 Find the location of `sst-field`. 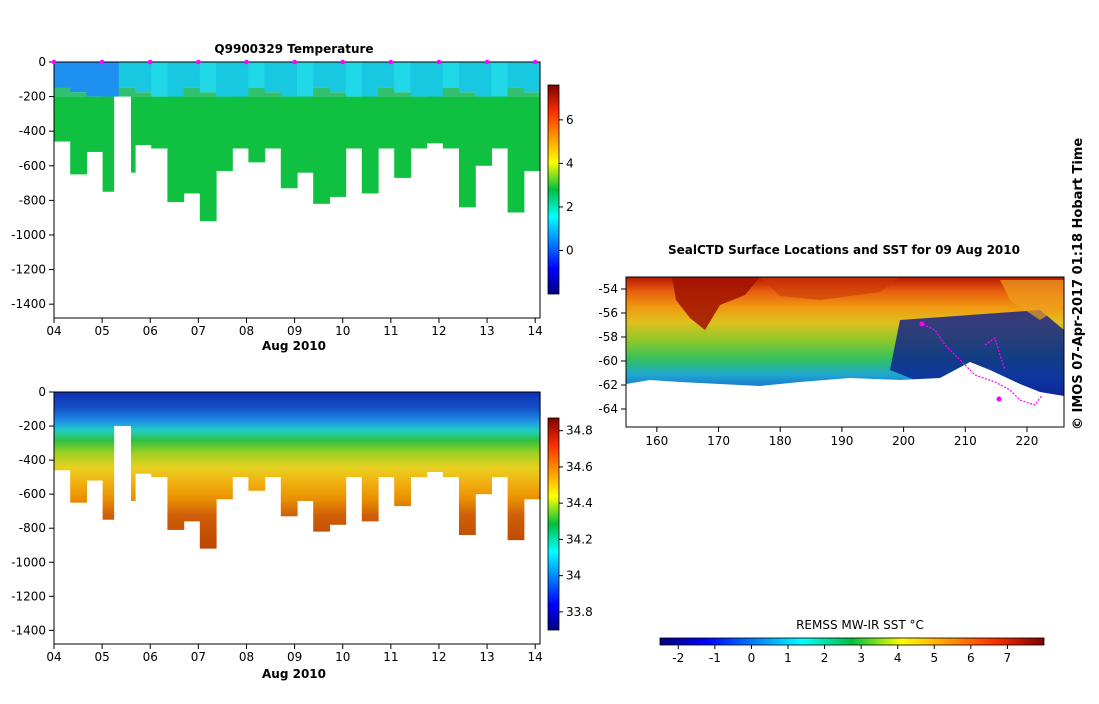

sst-field is located at coordinates (845, 352).